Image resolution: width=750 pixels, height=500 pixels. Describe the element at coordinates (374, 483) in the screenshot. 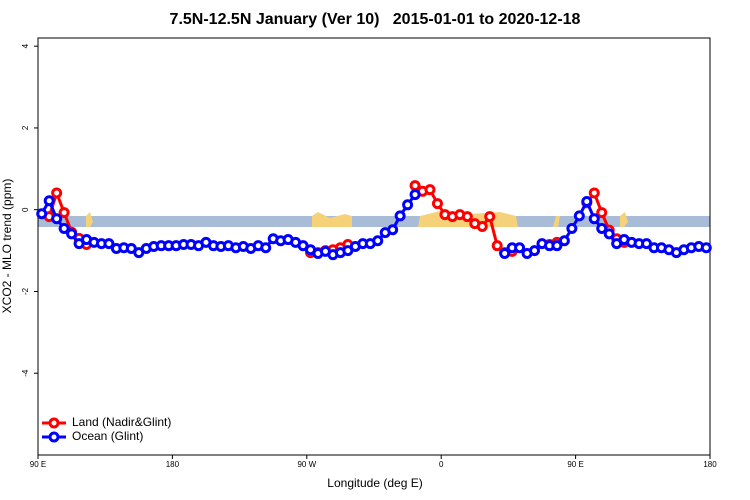

I see `x-axis-label: Longitude (deg E)` at that location.